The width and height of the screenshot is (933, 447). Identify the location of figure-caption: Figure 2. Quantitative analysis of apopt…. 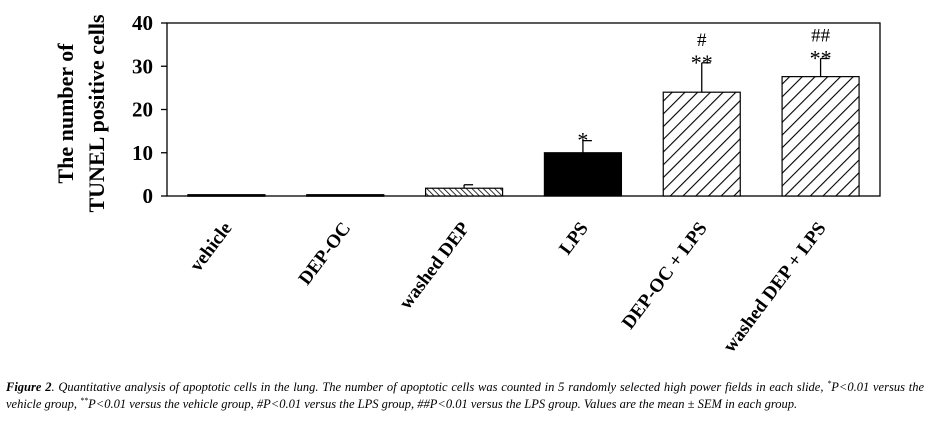
(465, 396).